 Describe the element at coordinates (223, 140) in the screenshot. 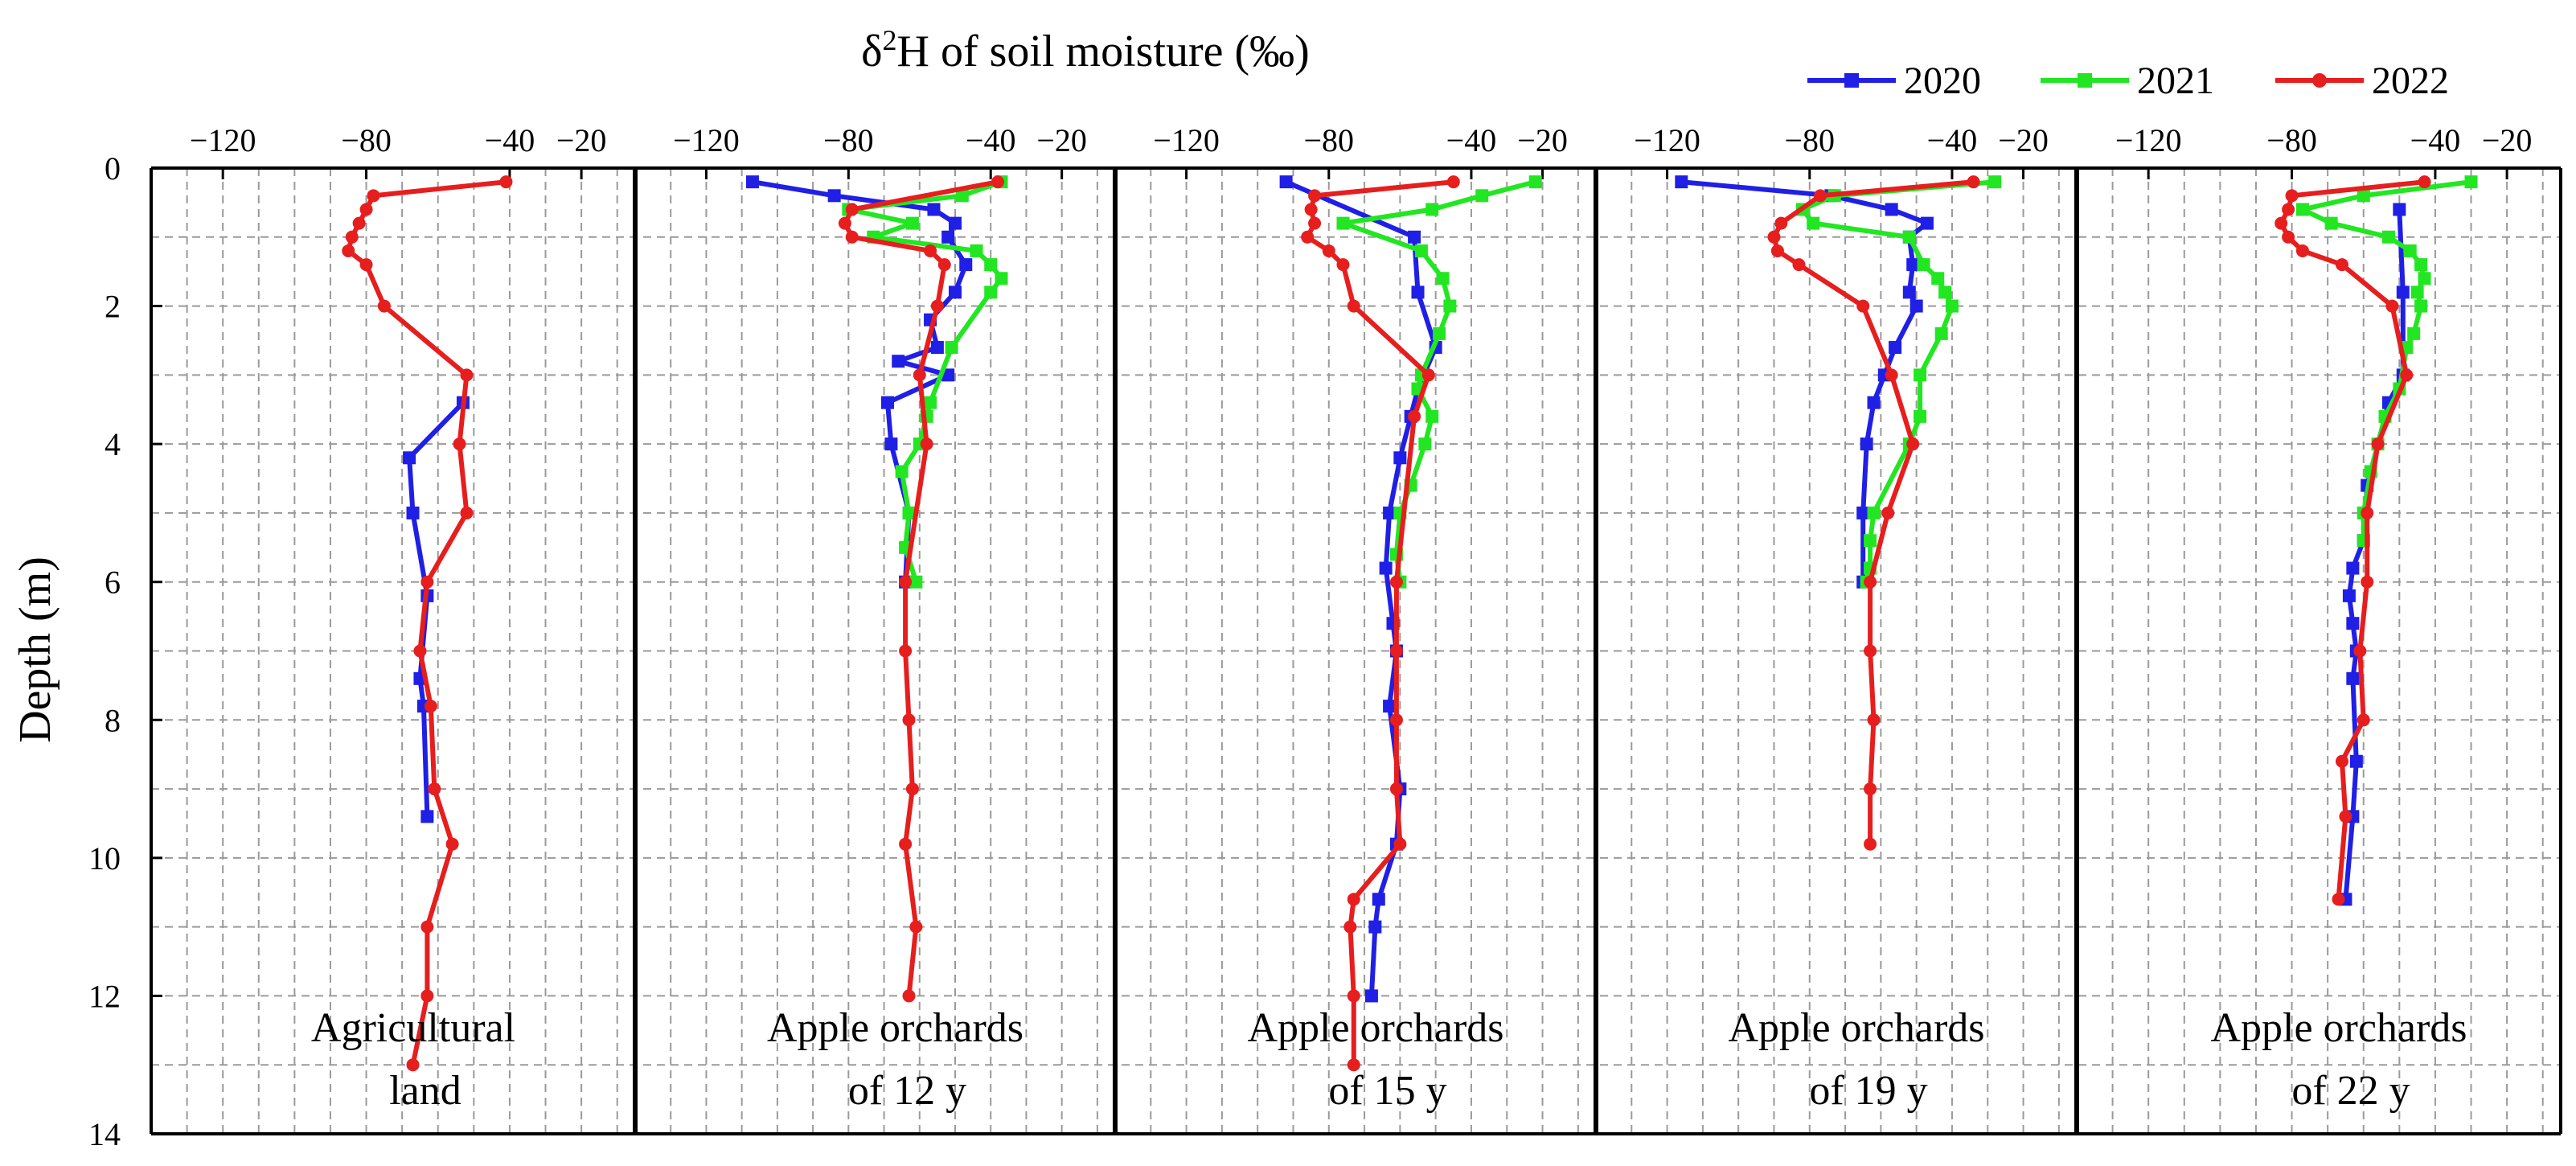

I see `x-tick-label: −120` at that location.